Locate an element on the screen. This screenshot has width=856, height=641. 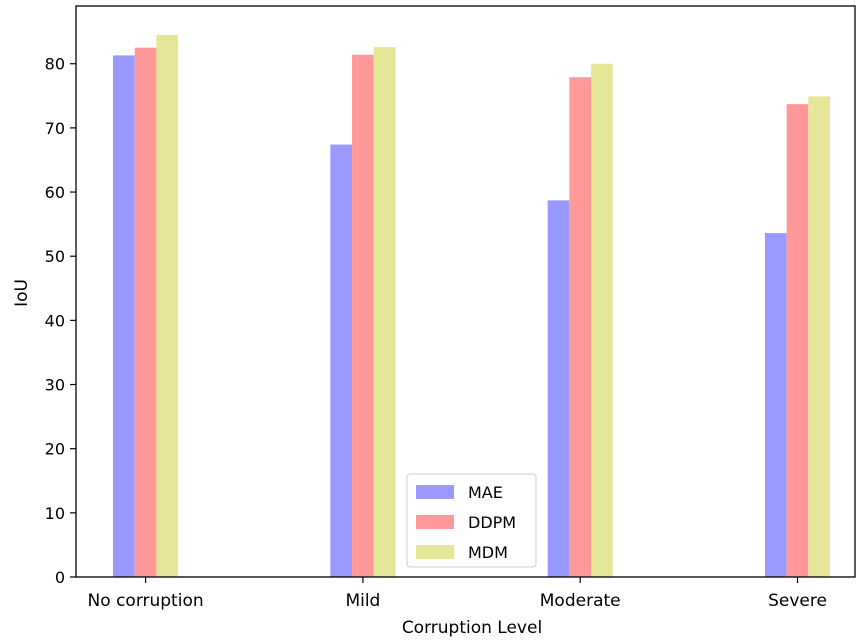
y-tick-label: 10 is located at coordinates (55, 513).